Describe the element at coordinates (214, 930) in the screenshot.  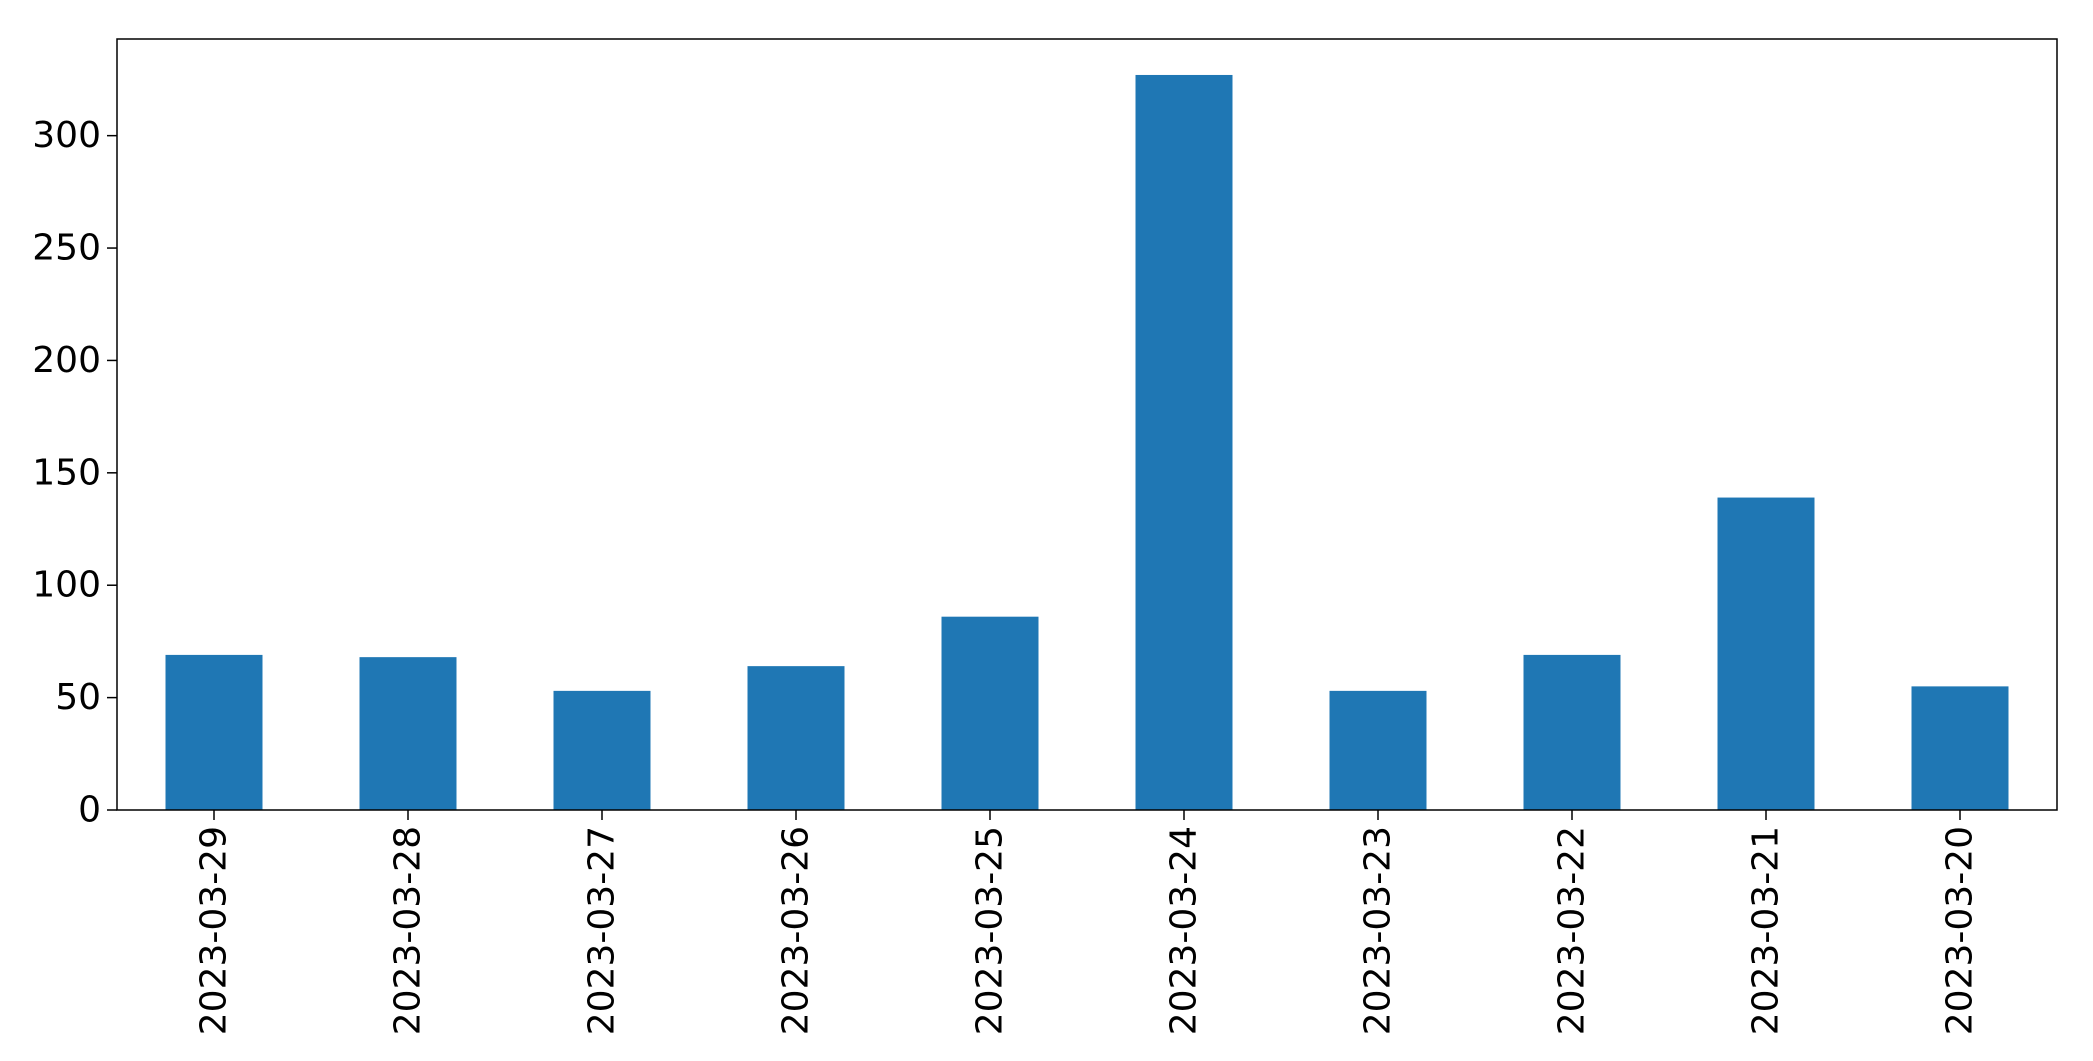
I see `x-tick-label: 2023-03-29` at that location.